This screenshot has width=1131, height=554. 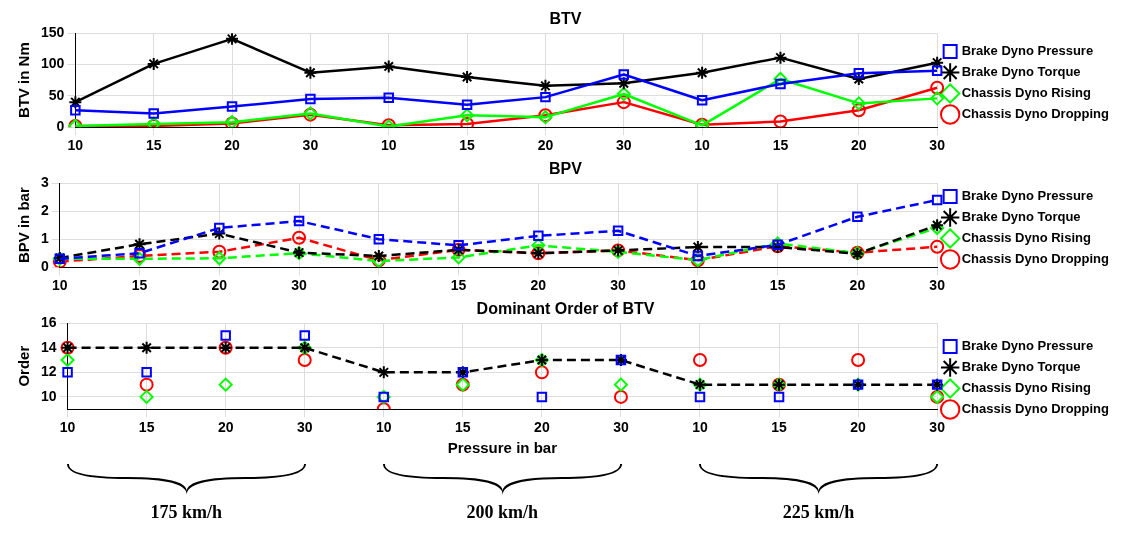 What do you see at coordinates (502, 512) in the screenshot?
I see `text: 200 km/h` at bounding box center [502, 512].